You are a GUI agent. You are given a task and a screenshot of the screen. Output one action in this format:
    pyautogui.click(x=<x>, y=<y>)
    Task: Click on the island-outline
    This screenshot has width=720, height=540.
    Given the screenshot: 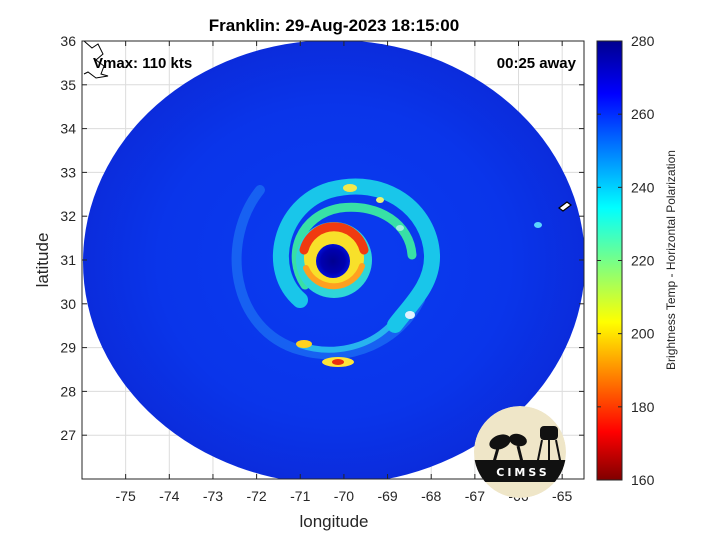 What is the action you would take?
    pyautogui.click(x=565, y=206)
    